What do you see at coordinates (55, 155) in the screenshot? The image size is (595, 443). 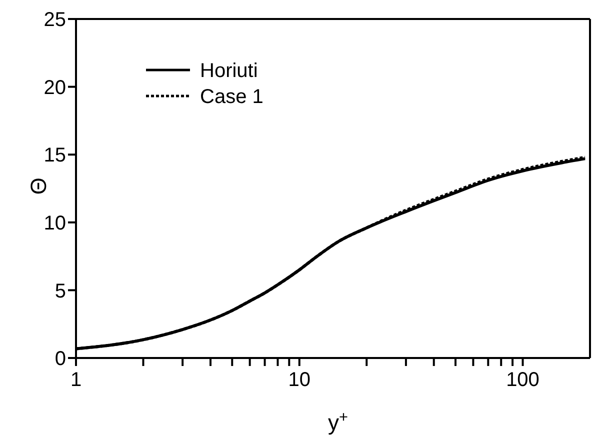 I see `y-tick-label: 15` at bounding box center [55, 155].